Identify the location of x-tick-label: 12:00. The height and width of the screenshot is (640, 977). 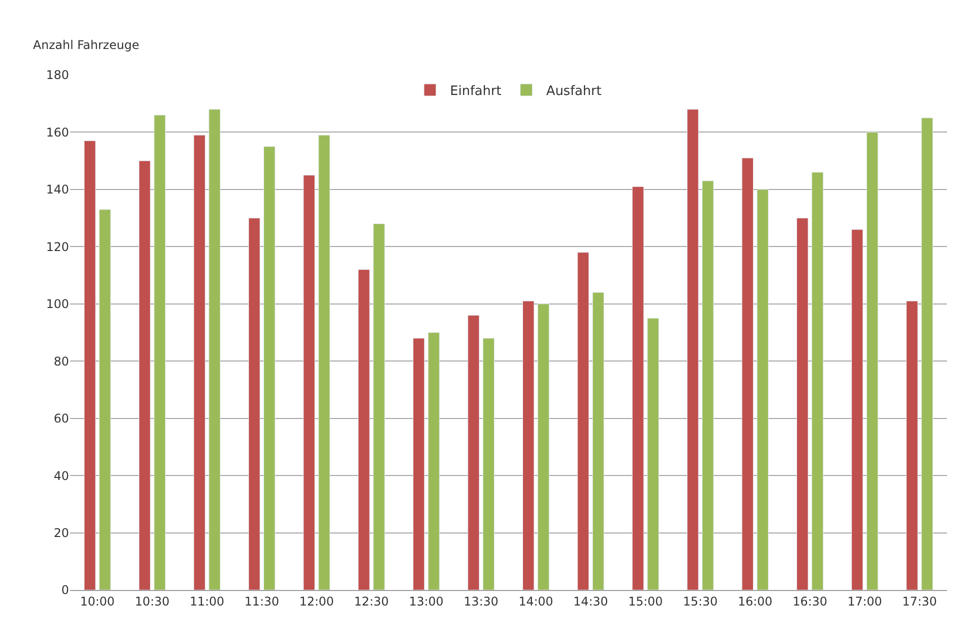
(316, 601).